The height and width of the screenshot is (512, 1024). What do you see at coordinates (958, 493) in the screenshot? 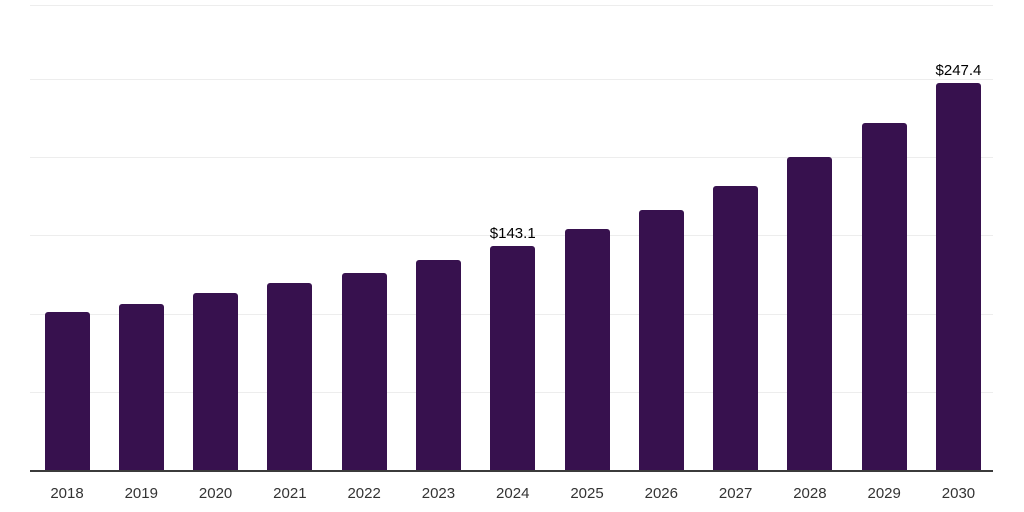
I see `x-tick-2030: 2030` at bounding box center [958, 493].